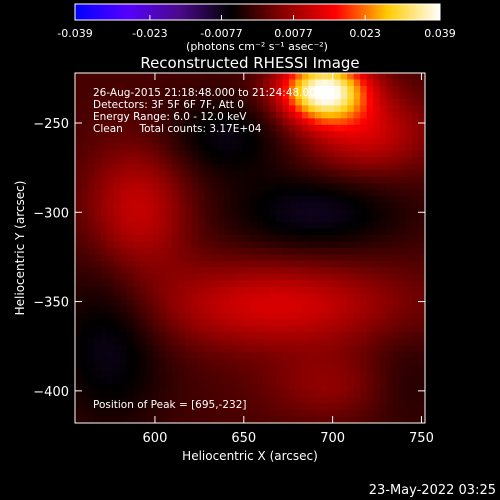  Describe the element at coordinates (149, 33) in the screenshot. I see `colorbar-tick-label: -0.023` at that location.